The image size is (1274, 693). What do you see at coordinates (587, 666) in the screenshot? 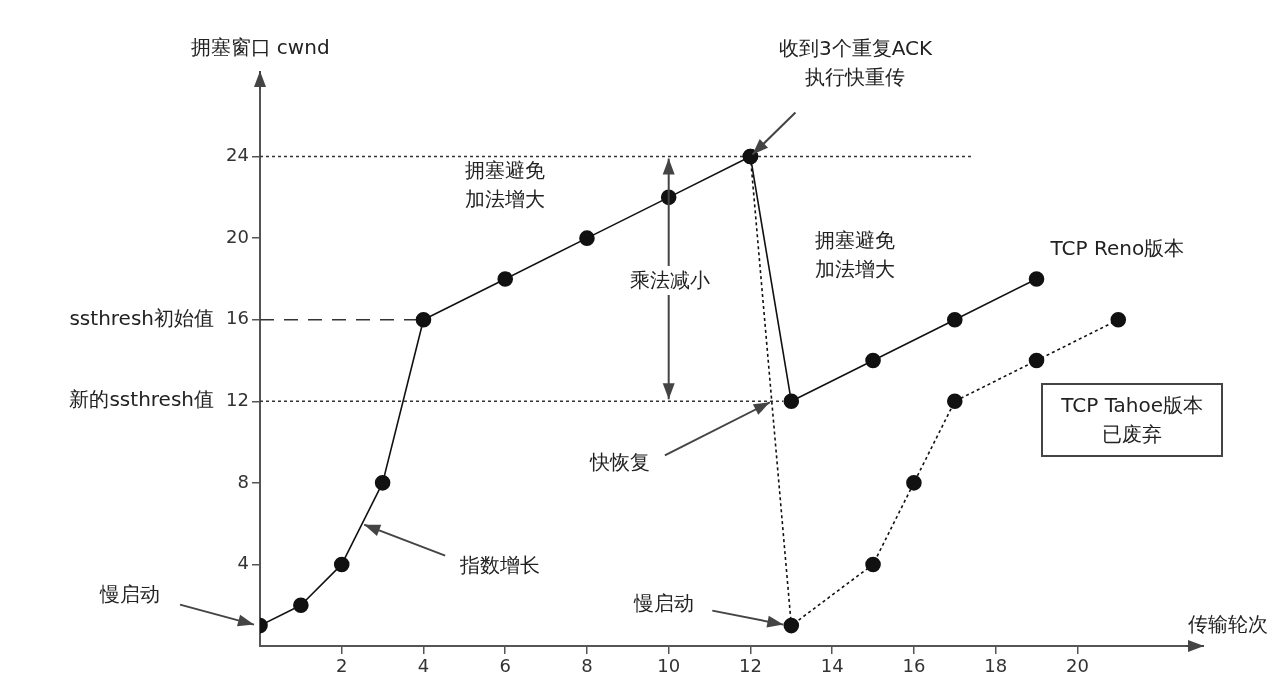
I see `x-tick-label: 8` at bounding box center [587, 666].